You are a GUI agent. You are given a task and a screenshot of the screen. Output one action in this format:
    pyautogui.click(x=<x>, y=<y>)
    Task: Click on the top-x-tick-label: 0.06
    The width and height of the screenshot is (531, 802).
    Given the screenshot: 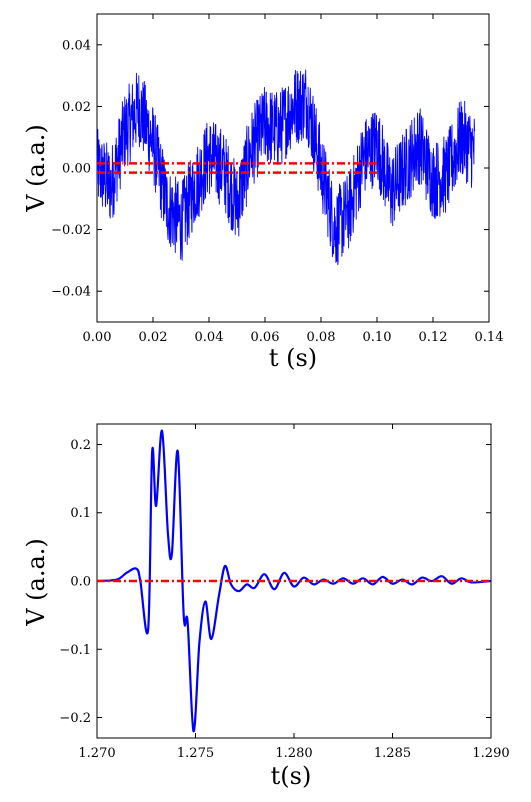 What is the action you would take?
    pyautogui.click(x=265, y=337)
    